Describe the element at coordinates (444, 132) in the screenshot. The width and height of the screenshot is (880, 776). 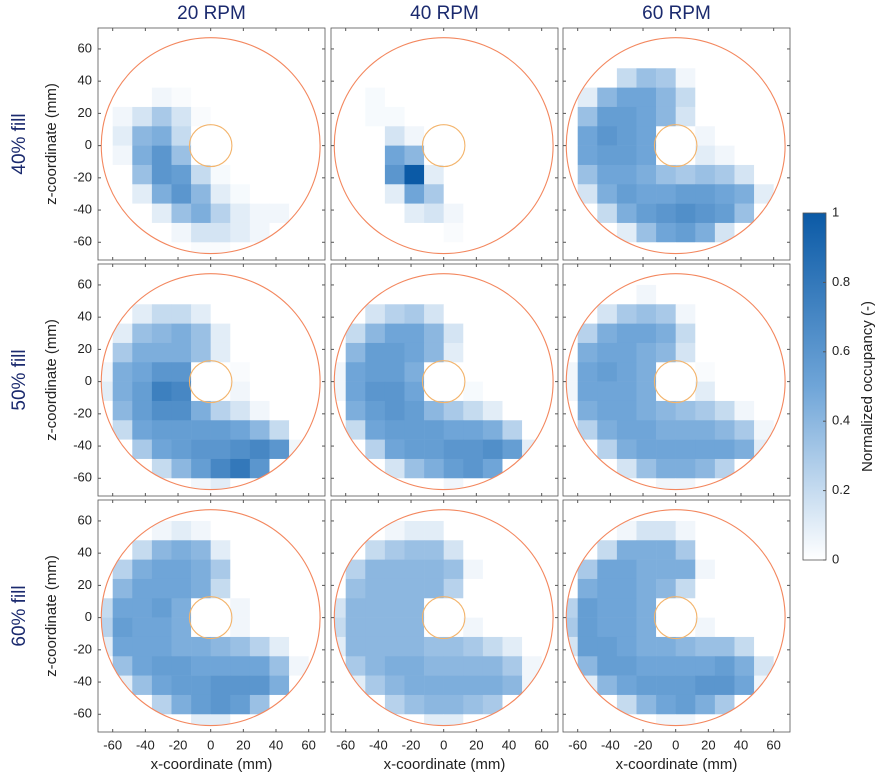
I see `panel: 40 RPM` at that location.